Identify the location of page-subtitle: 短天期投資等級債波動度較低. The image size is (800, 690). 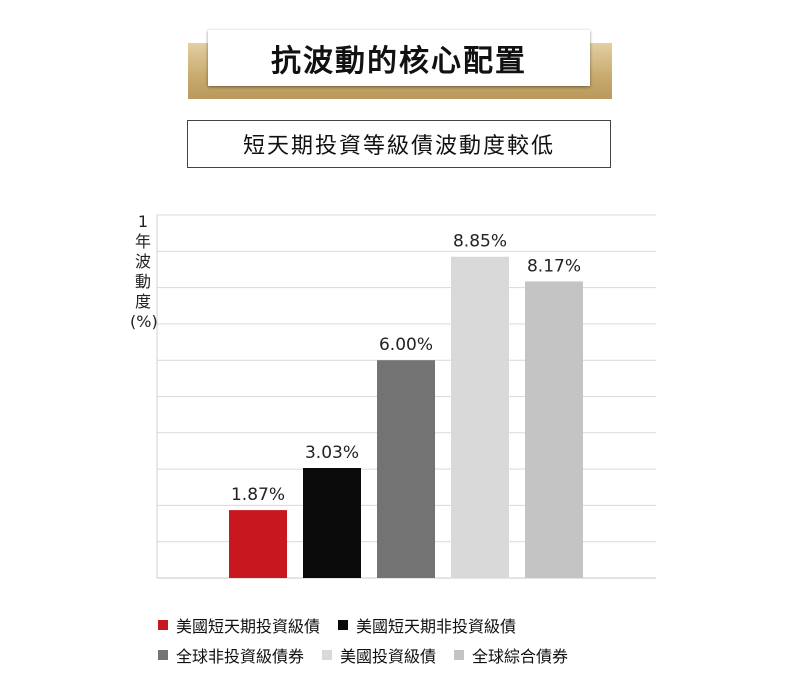
(399, 144).